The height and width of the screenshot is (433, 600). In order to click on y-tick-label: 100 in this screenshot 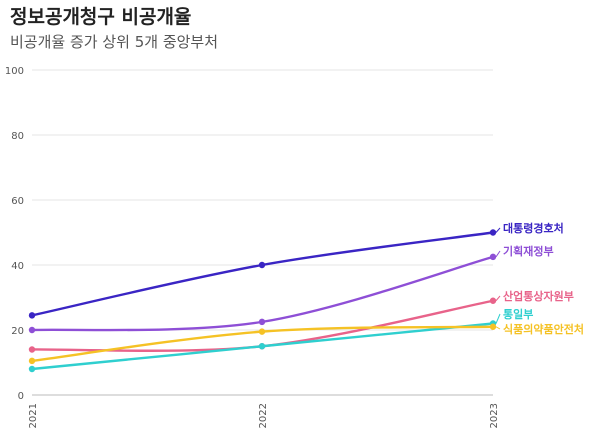, I will do `click(14, 71)`.